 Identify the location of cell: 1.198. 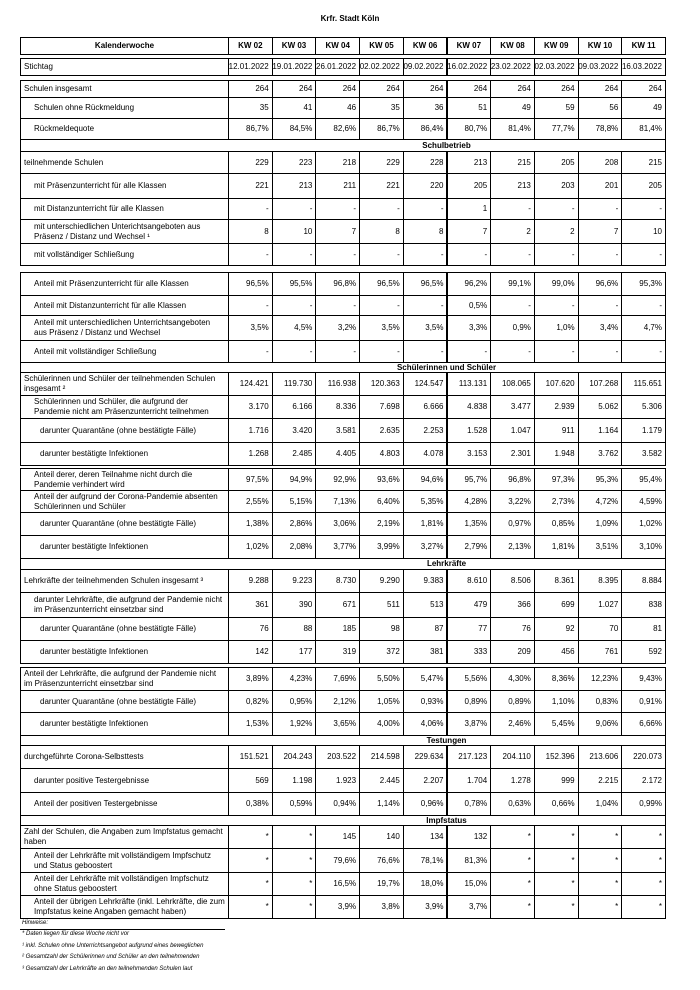
(294, 780).